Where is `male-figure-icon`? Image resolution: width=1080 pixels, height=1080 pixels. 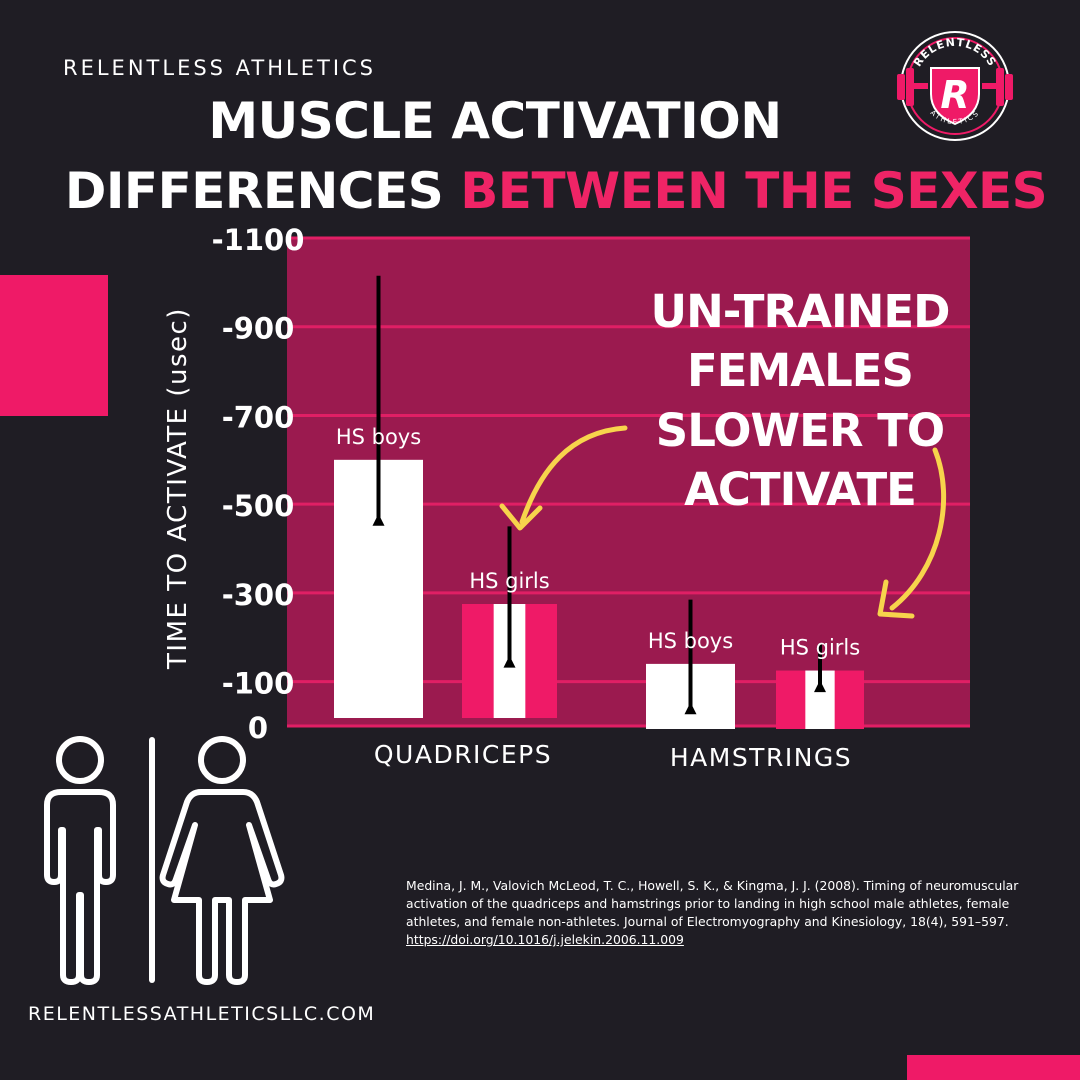
male-figure-icon is located at coordinates (80, 860).